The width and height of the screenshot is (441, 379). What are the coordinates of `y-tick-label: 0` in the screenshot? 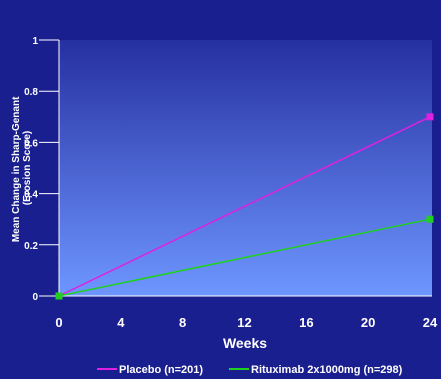 It's located at (35, 297).